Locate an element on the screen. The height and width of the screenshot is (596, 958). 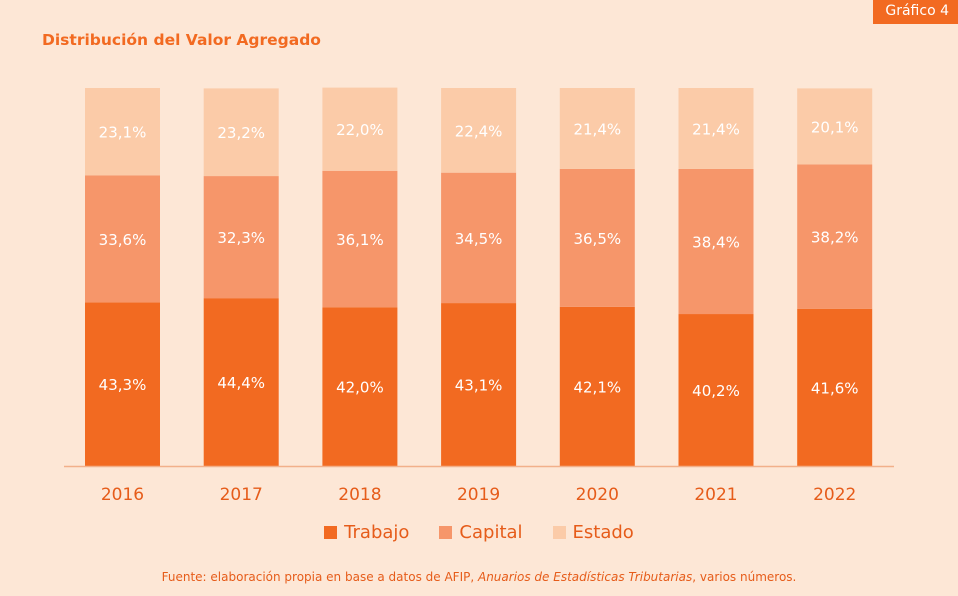
data-label-capital-2019: 34,5% is located at coordinates (479, 239).